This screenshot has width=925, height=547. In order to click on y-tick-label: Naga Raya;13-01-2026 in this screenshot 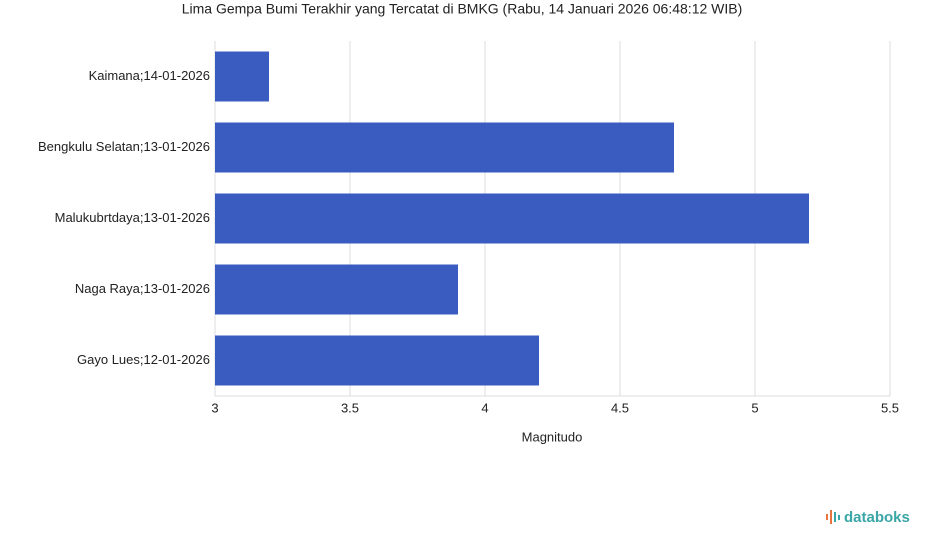, I will do `click(142, 288)`.